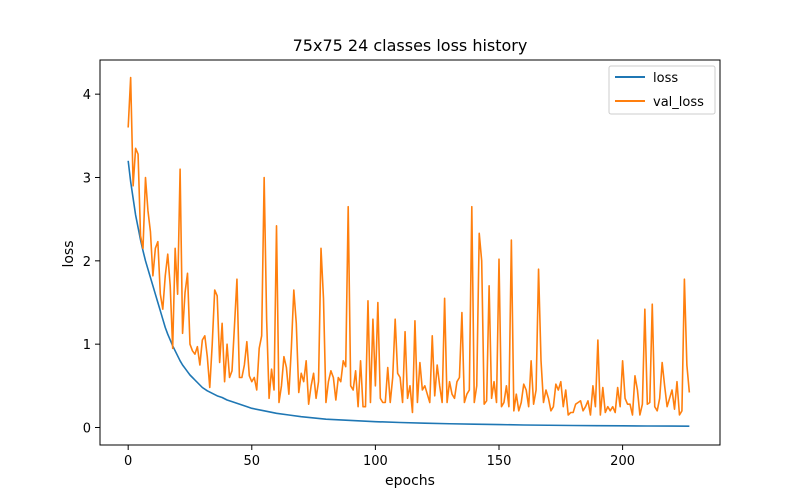 Image resolution: width=800 pixels, height=500 pixels. I want to click on legend-label-val-loss: val_loss, so click(678, 102).